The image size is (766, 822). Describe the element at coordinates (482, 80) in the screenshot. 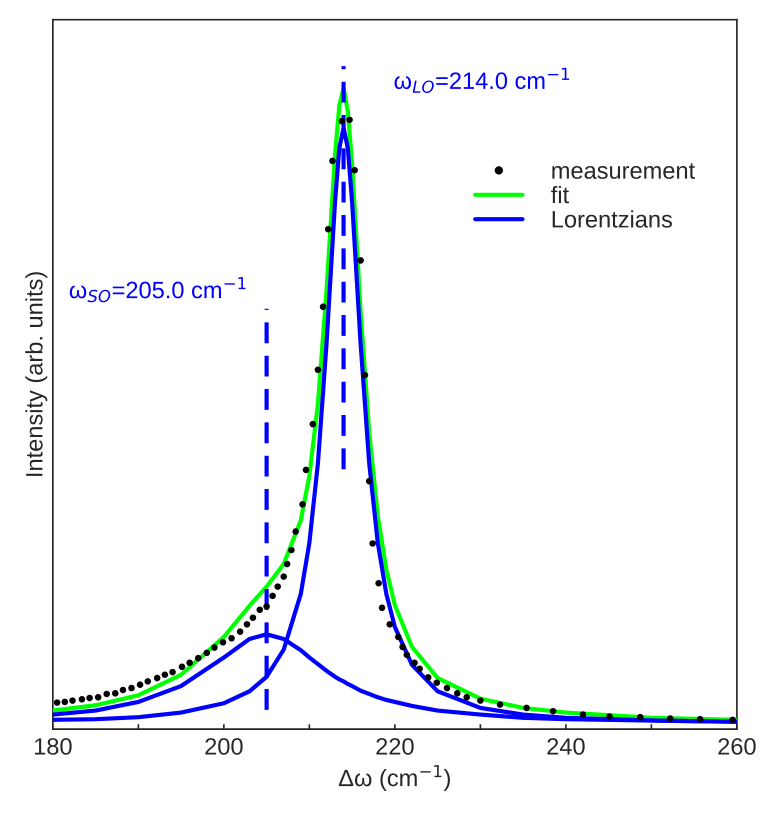

I see `annotation: ω$_{LO}$=214.0 cm$^{−1}$` at that location.